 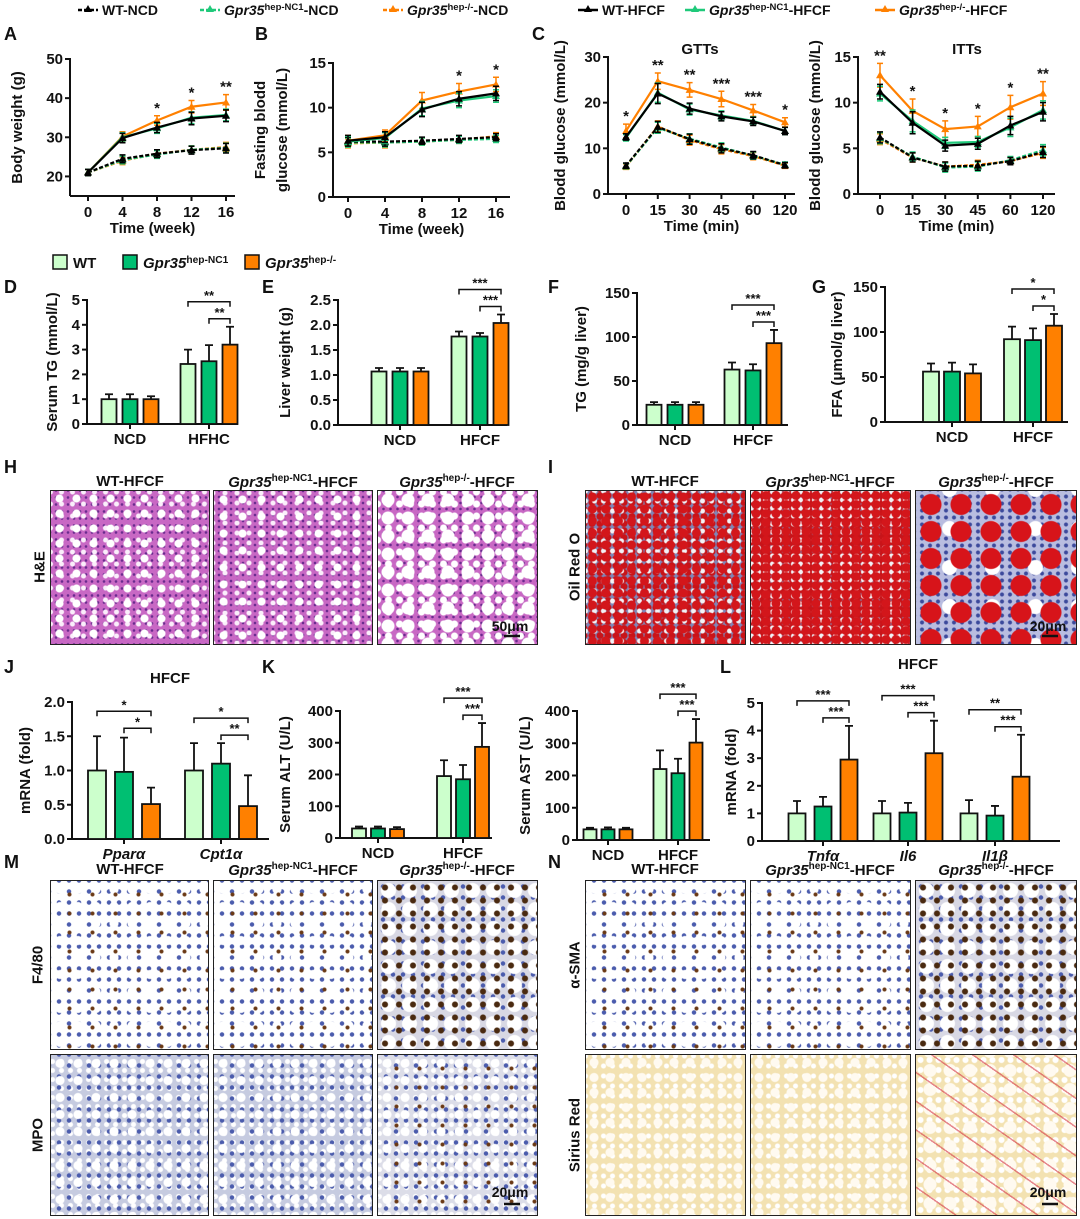 I want to click on y-tick-label: 1.5, so click(x=320, y=350).